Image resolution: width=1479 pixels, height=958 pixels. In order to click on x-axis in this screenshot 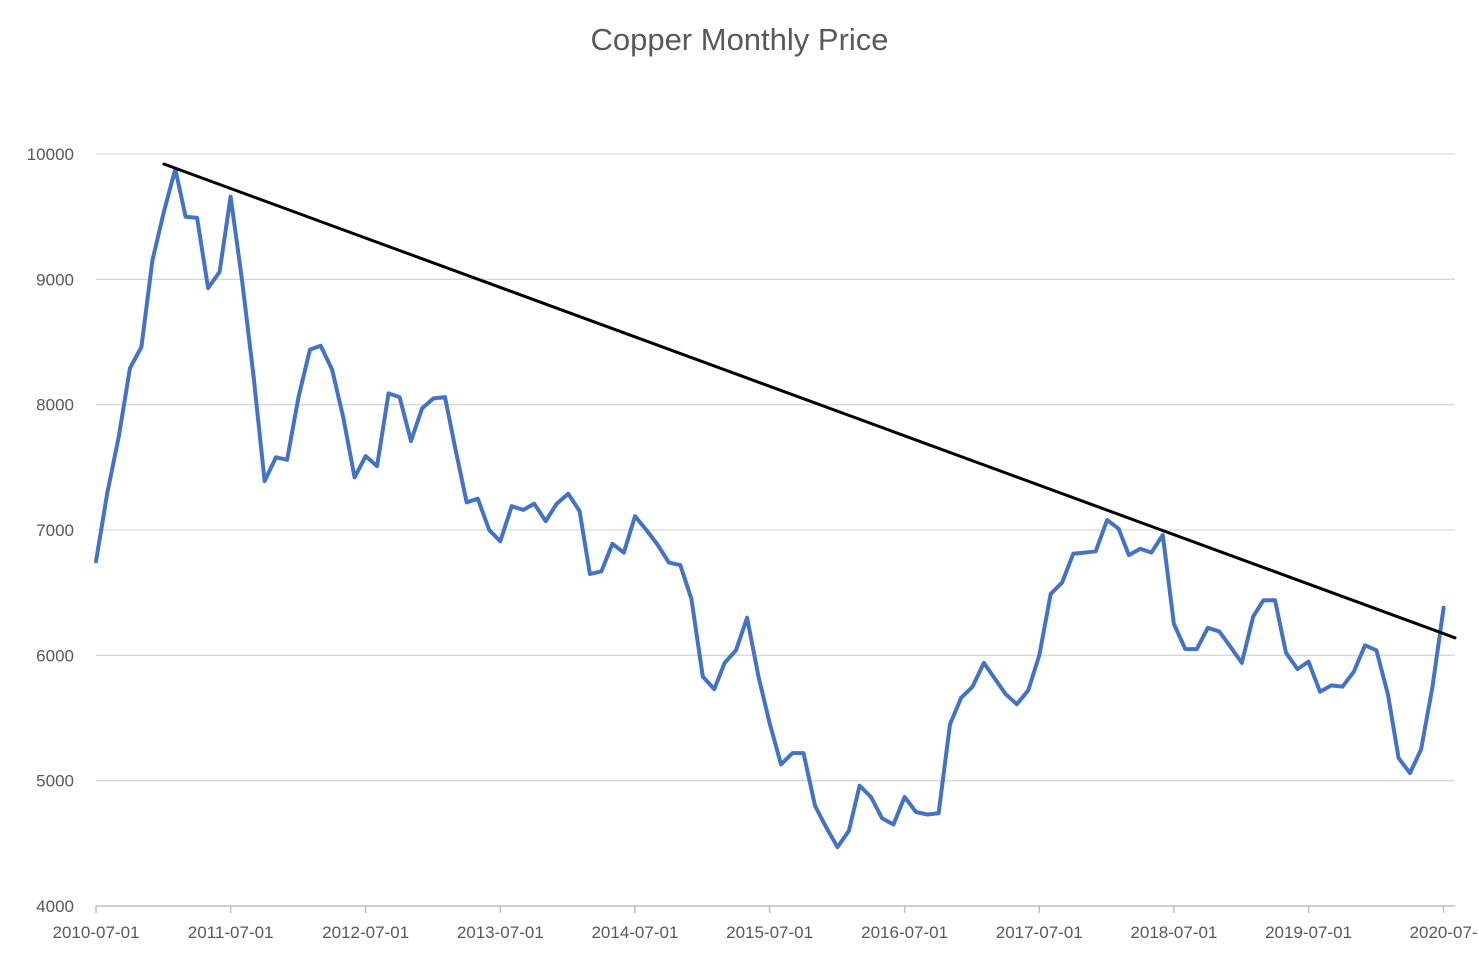, I will do `click(775, 909)`.